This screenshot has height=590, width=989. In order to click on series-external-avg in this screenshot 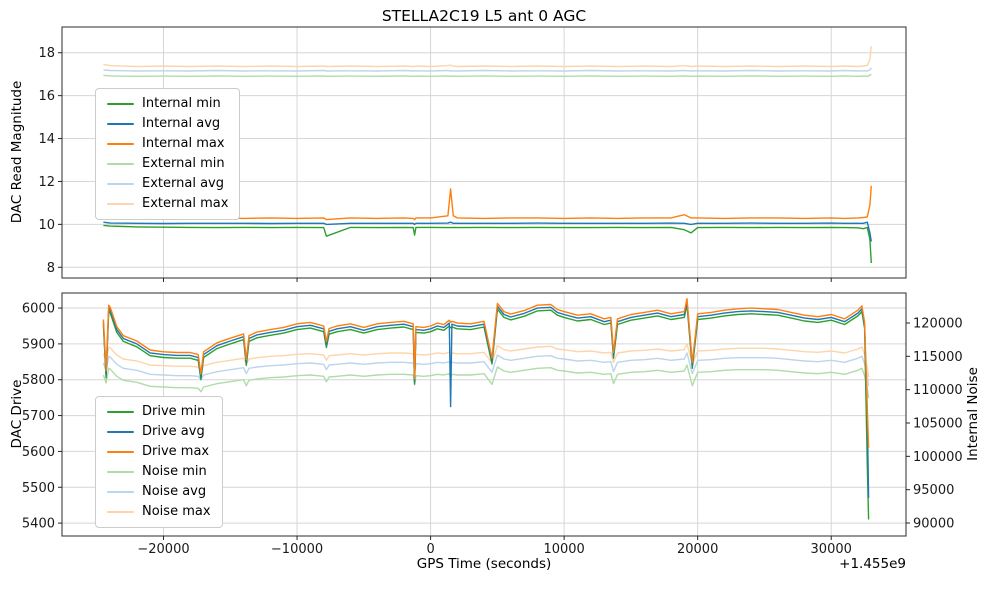, I will do `click(487, 69)`.